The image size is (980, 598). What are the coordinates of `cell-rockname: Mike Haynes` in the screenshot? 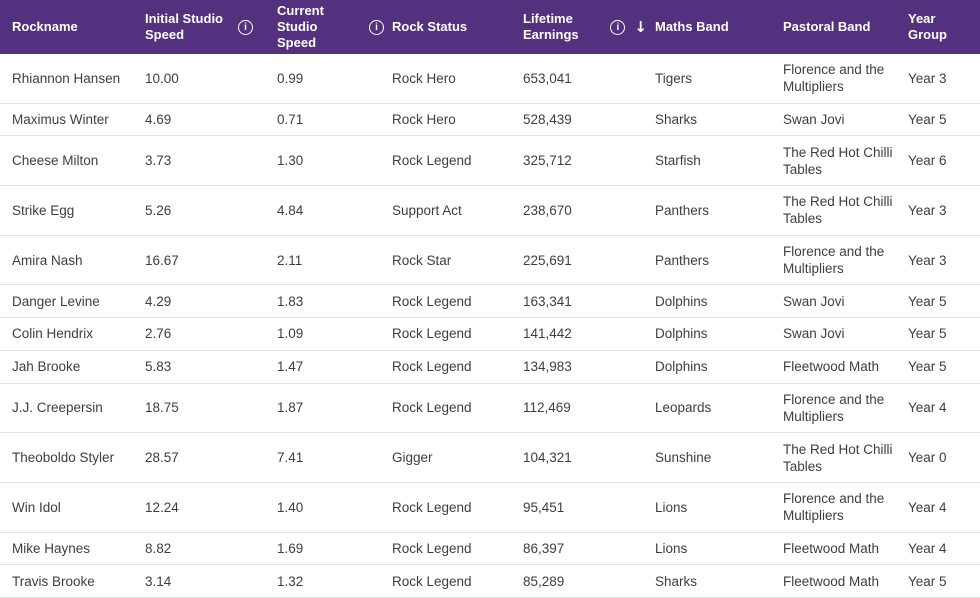 It's located at (51, 548).